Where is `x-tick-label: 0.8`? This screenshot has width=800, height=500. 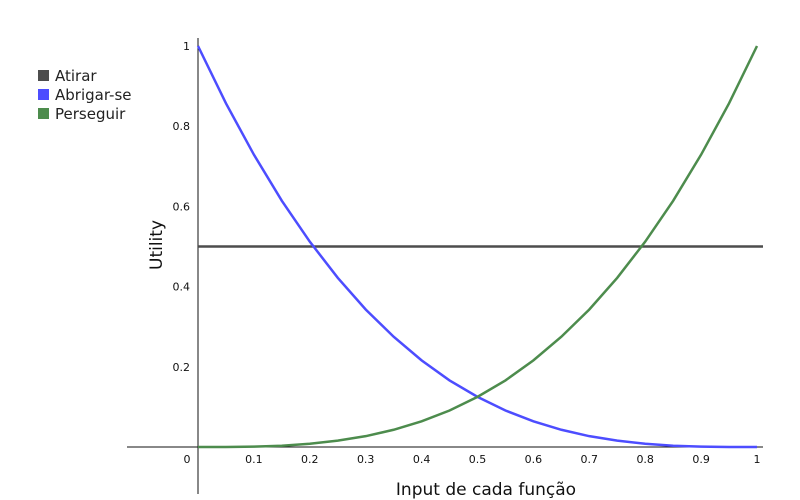 x-tick-label: 0.8 is located at coordinates (645, 459).